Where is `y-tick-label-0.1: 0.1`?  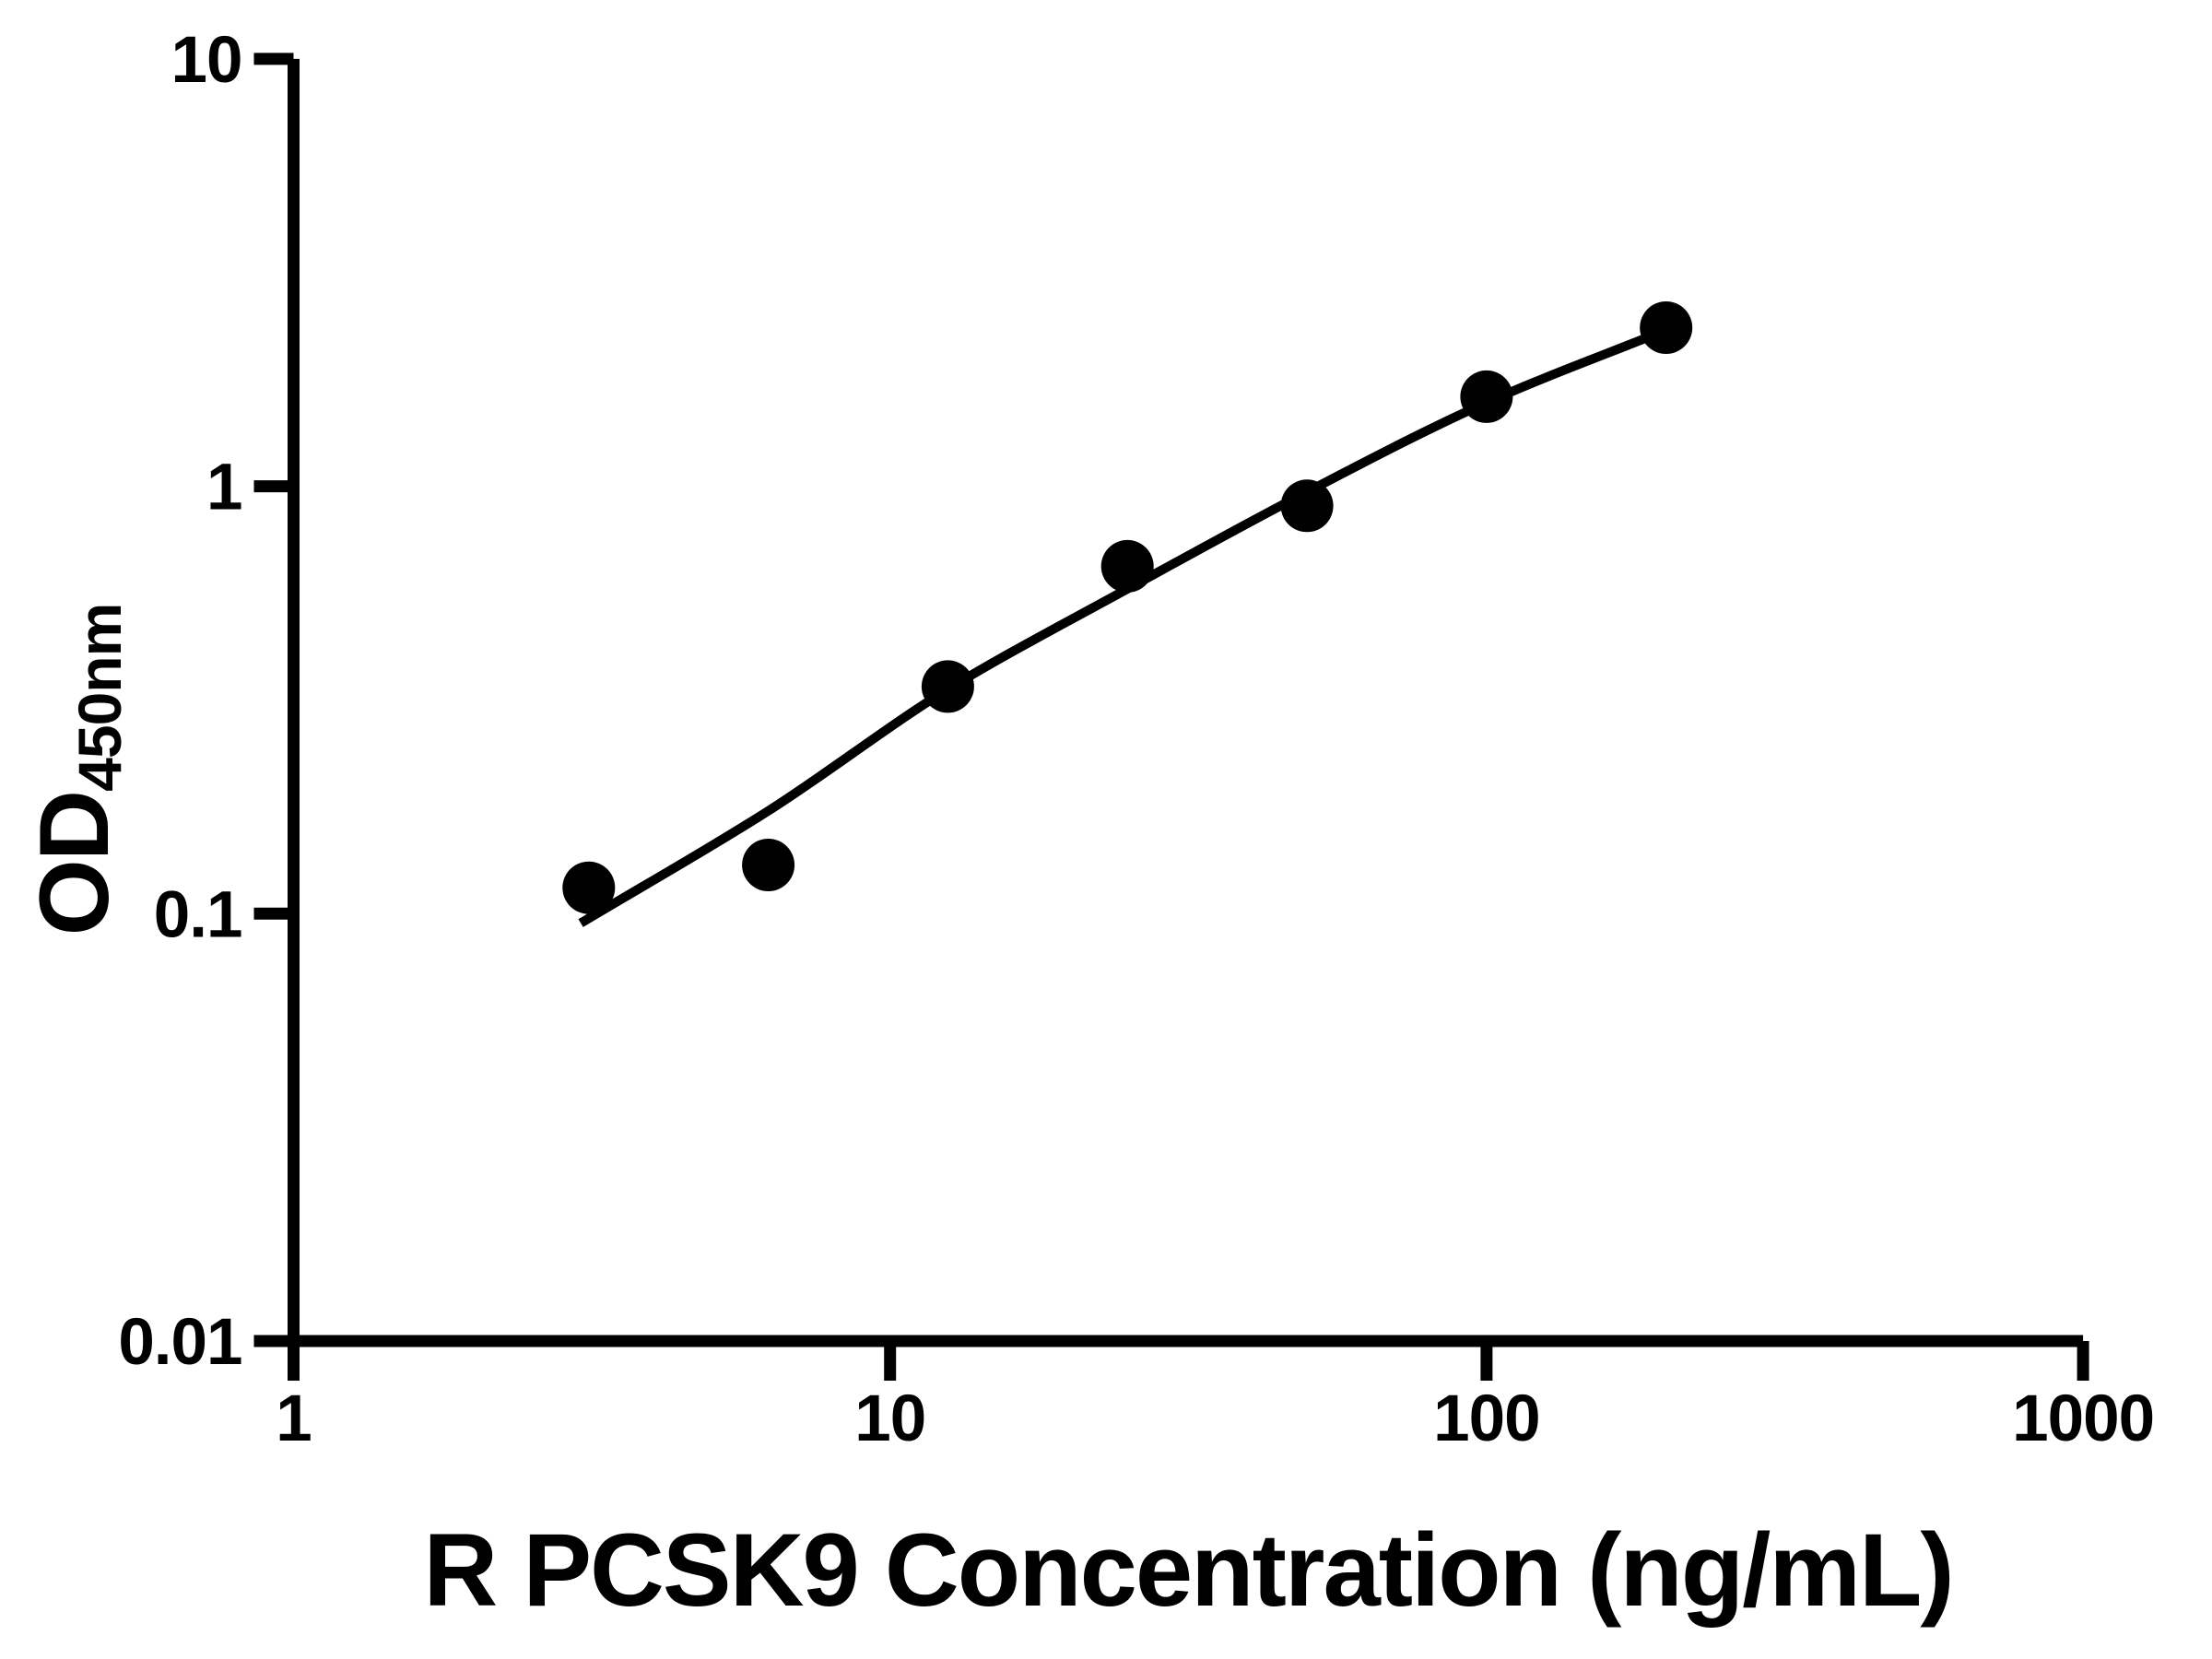 y-tick-label-0.1: 0.1 is located at coordinates (198, 914).